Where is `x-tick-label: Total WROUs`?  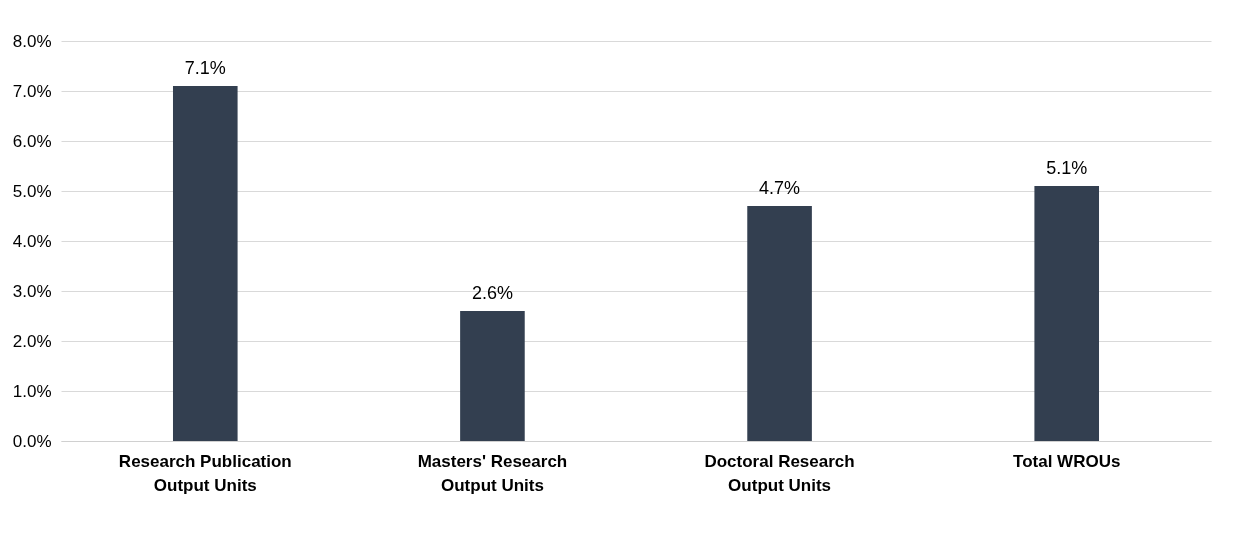
x-tick-label: Total WROUs is located at coordinates (1067, 461).